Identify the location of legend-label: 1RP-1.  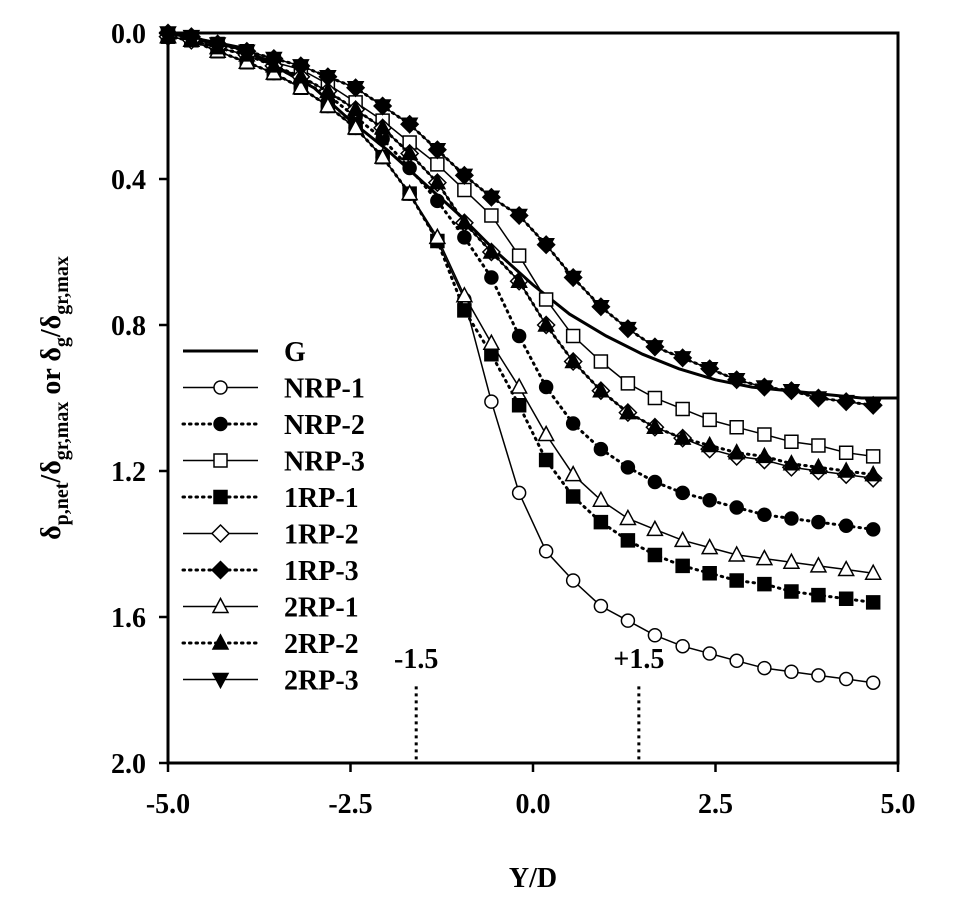
(321, 498).